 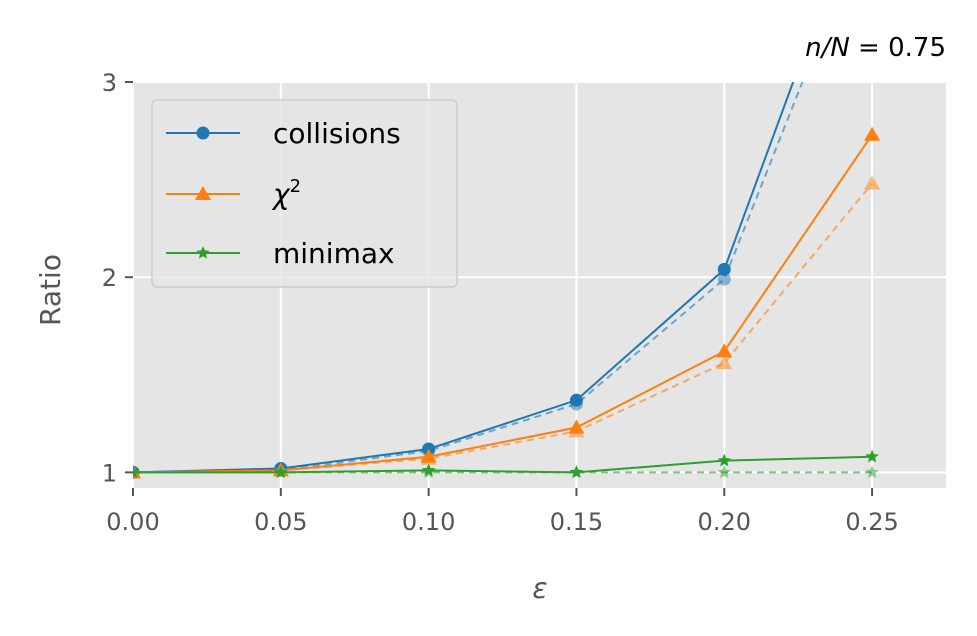 I want to click on legend-entry-collisions: collisions, so click(x=283, y=133).